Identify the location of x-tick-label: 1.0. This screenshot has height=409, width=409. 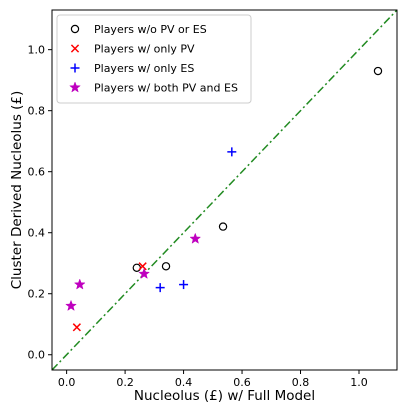
(359, 382).